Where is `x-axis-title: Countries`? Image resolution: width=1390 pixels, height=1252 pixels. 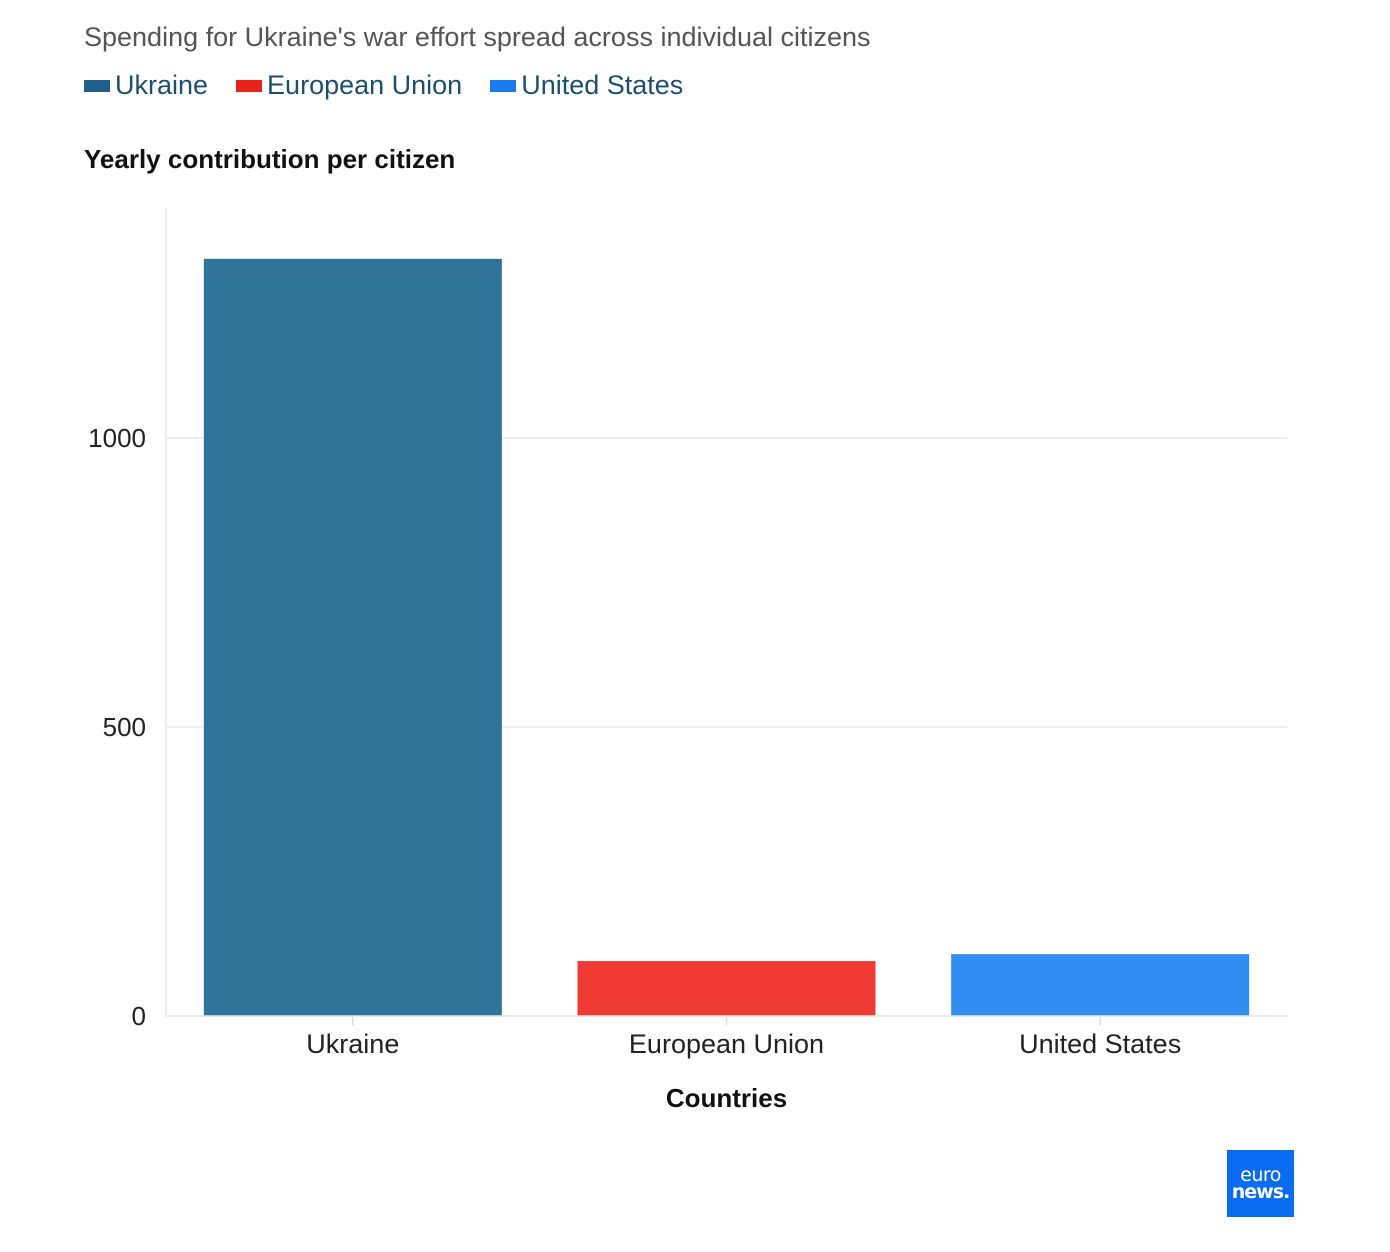
x-axis-title: Countries is located at coordinates (726, 1098).